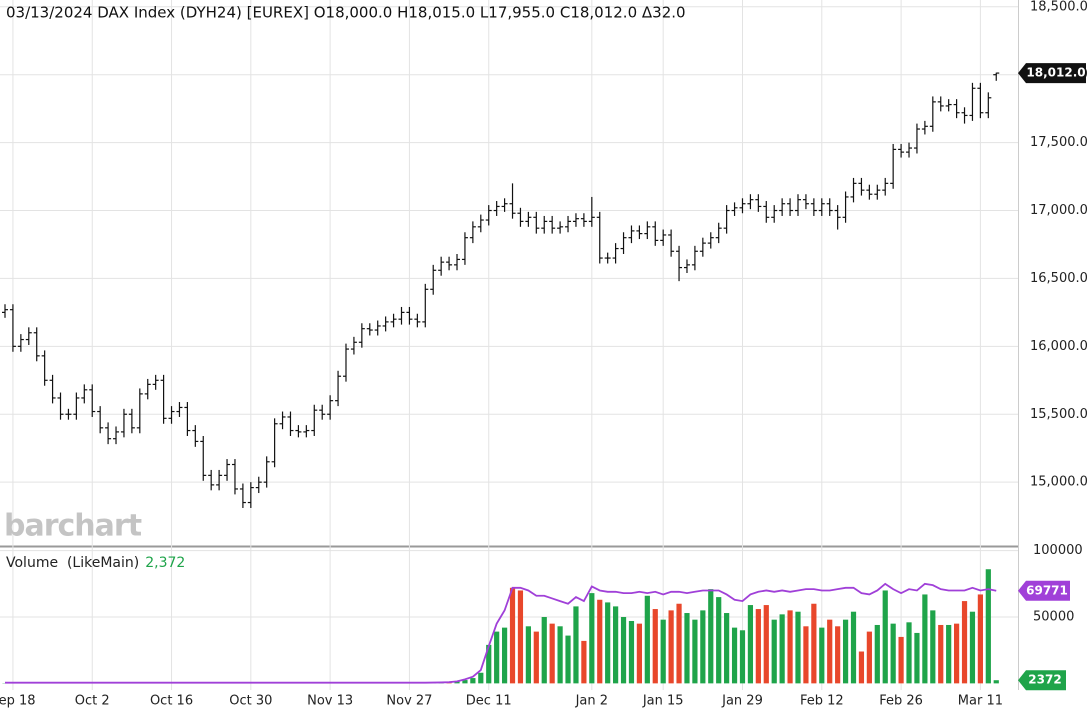 Image resolution: width=1089 pixels, height=716 pixels. I want to click on volume-legend: Volume (LikeMain) 2,372, so click(95, 563).